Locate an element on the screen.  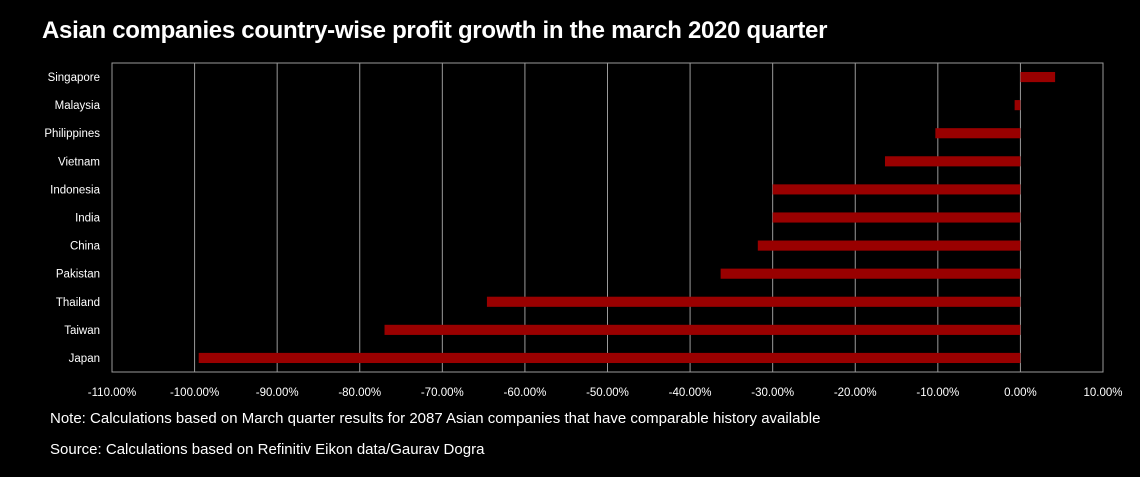
x-tick-label: -80.00% is located at coordinates (359, 393).